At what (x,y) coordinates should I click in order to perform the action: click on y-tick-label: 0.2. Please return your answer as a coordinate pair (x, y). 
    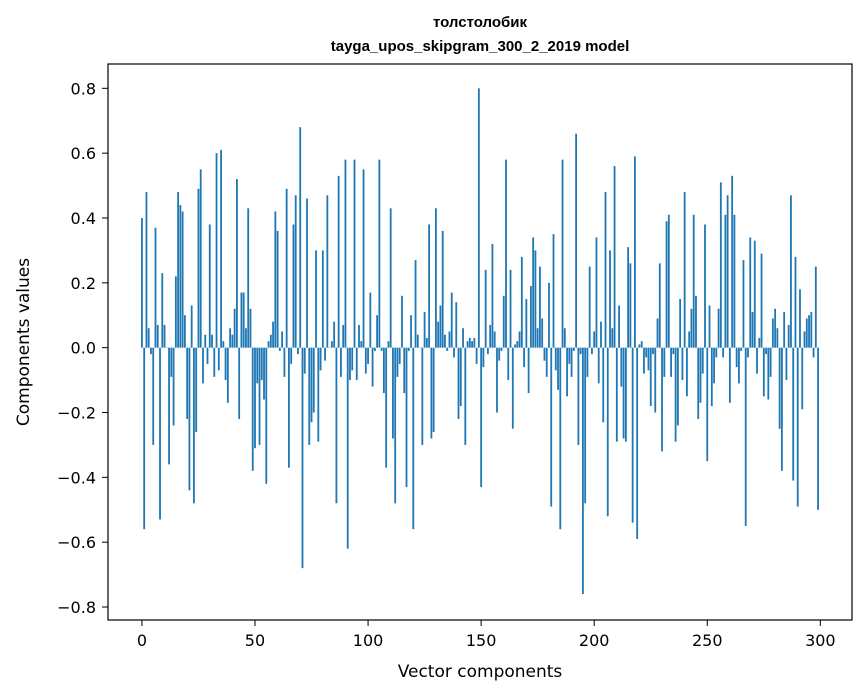
    Looking at the image, I should click on (83, 283).